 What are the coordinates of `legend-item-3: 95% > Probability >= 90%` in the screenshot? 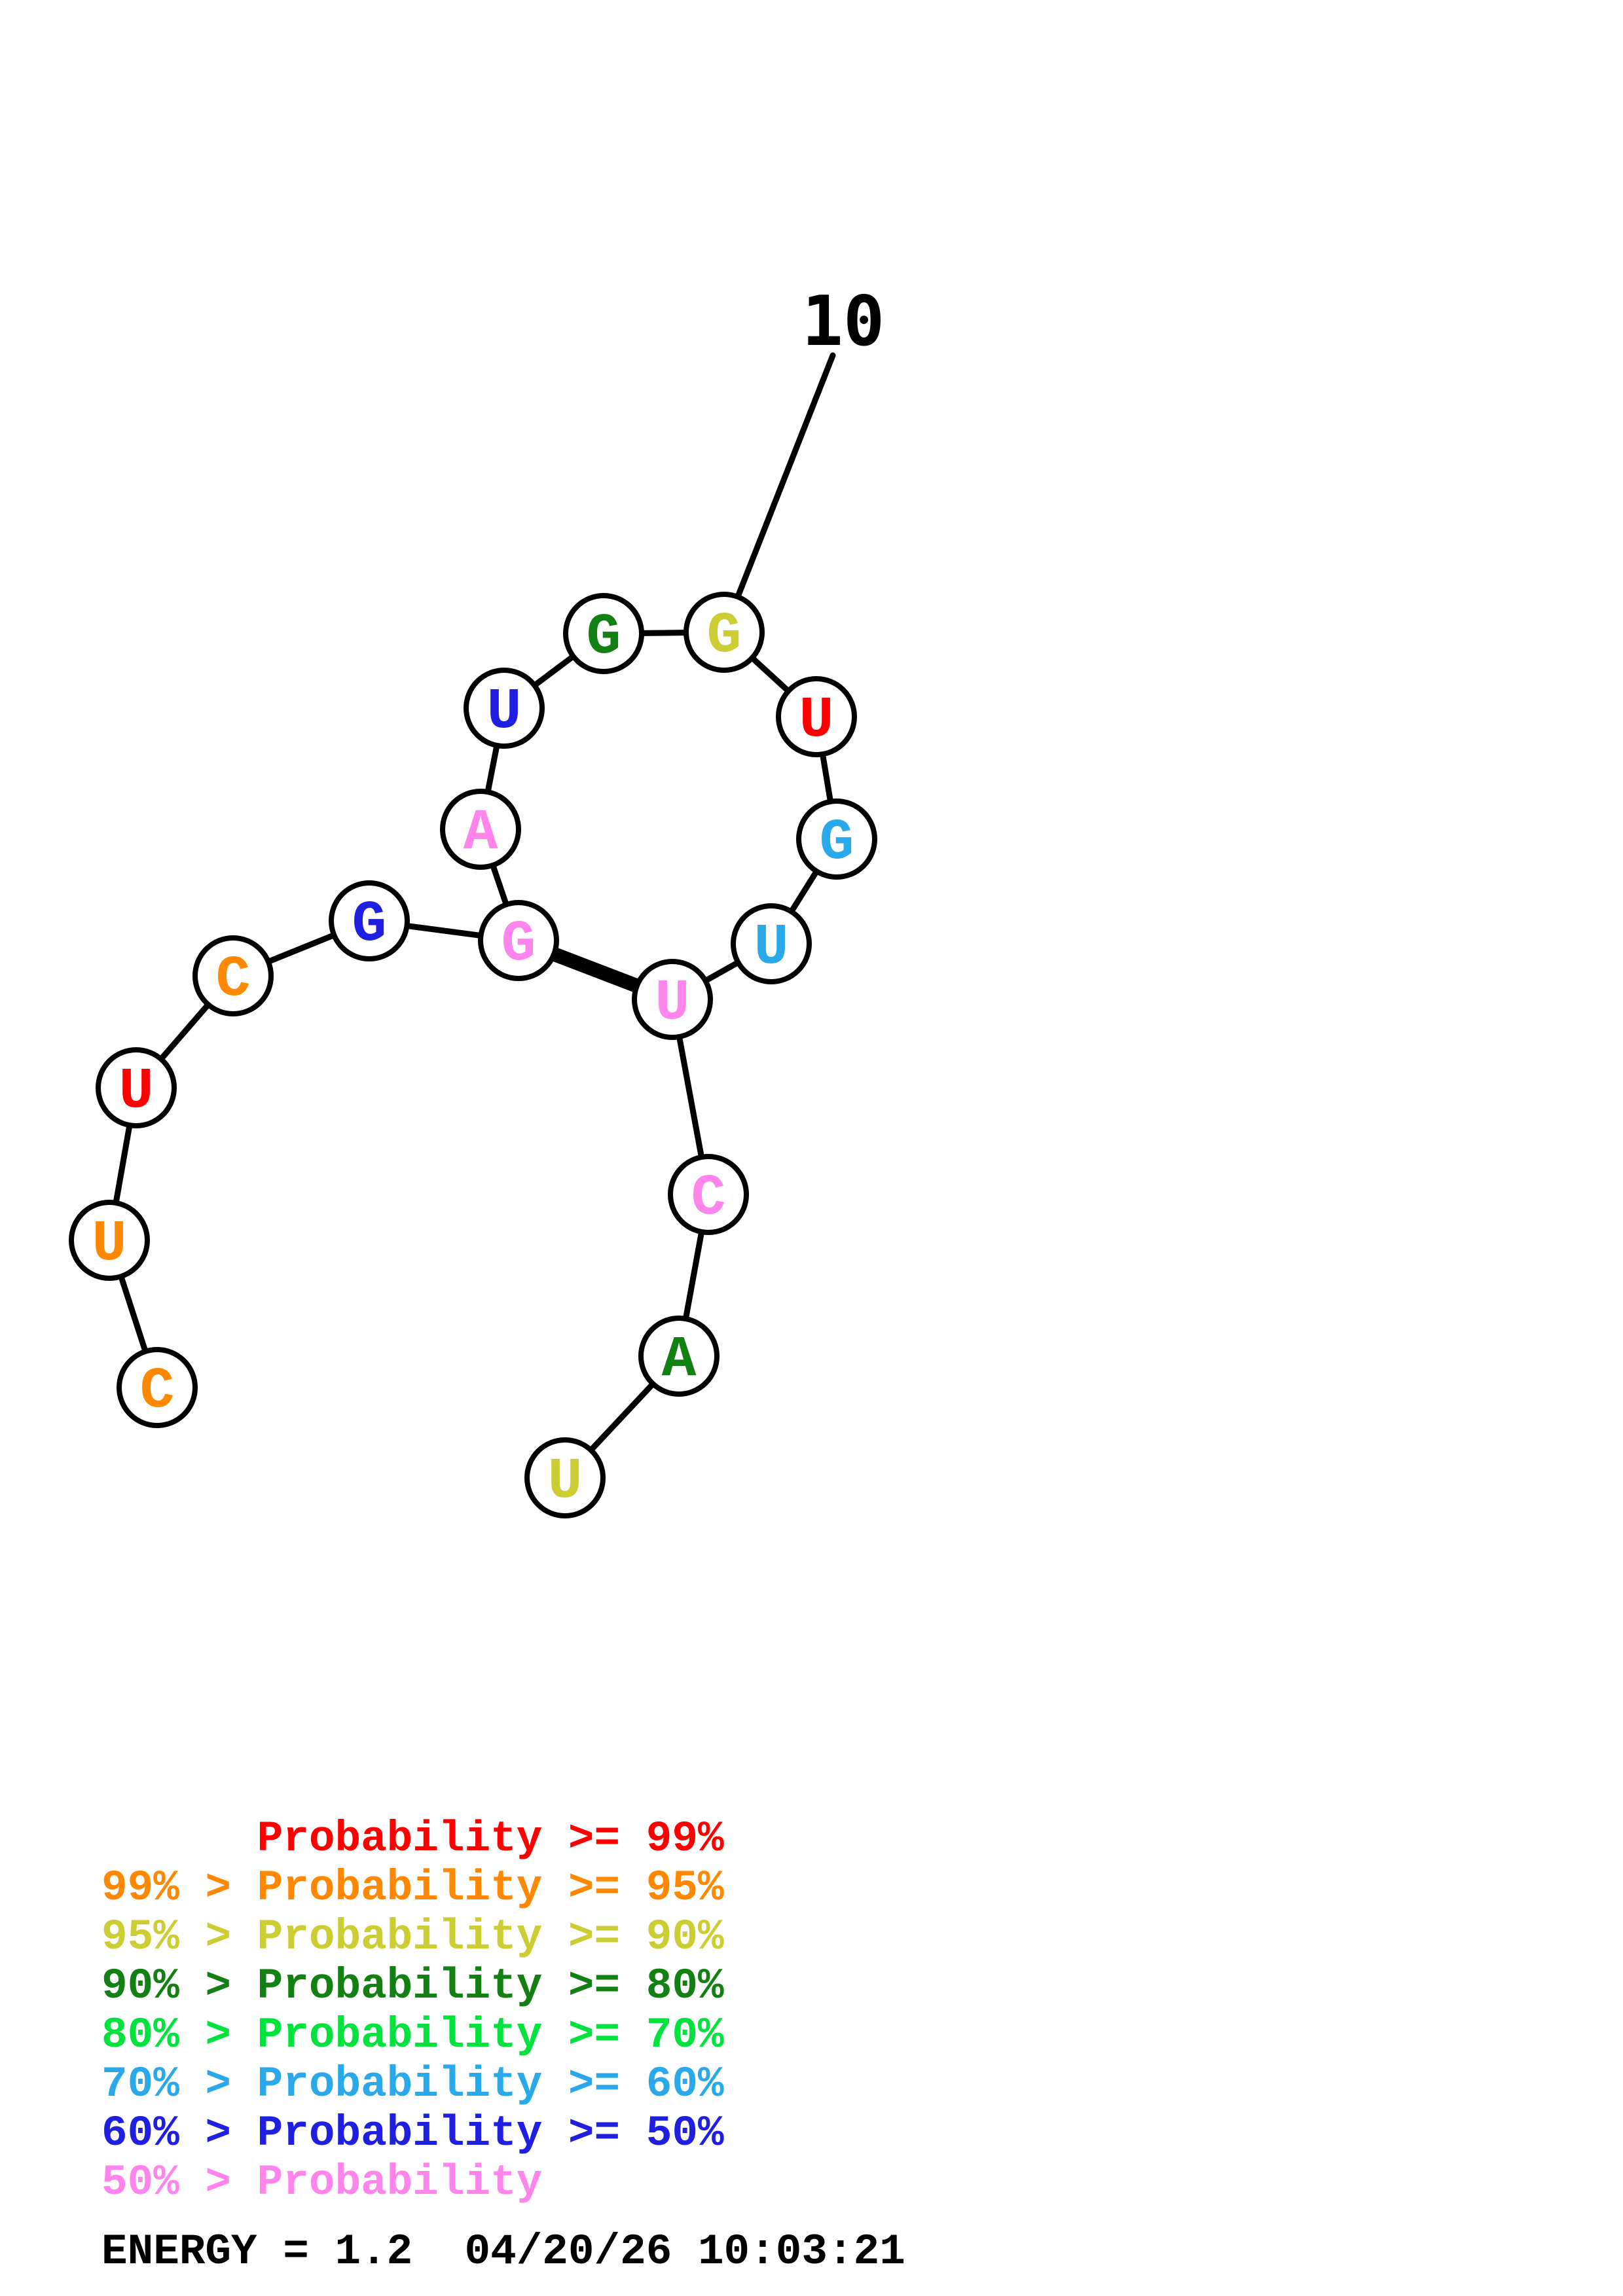 It's located at (412, 1937).